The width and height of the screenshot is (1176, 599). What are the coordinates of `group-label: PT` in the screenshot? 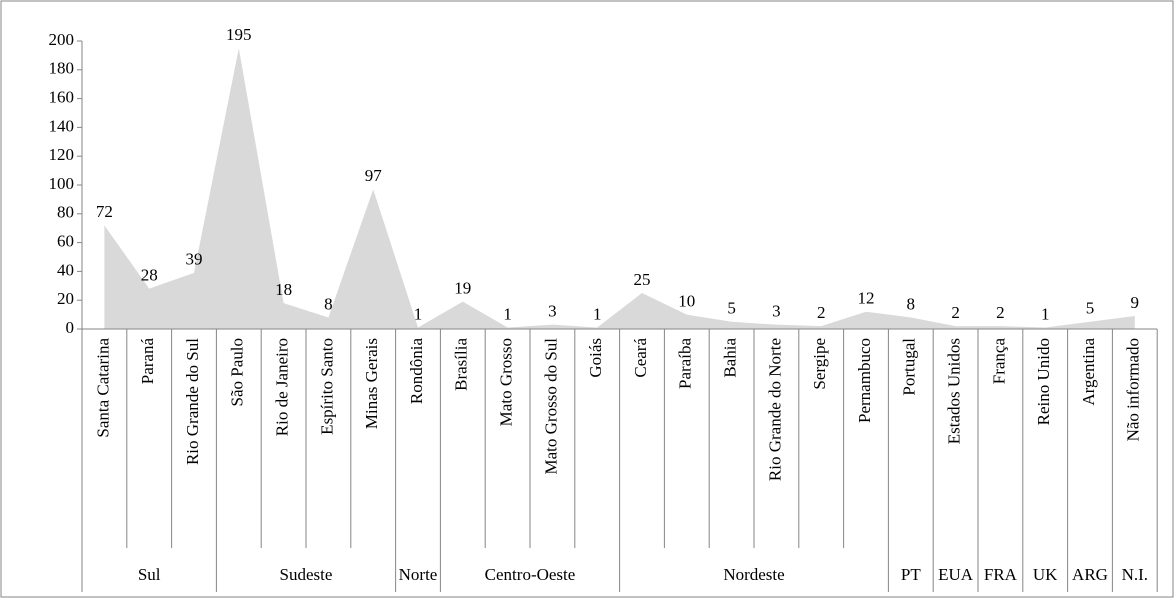 It's located at (911, 574).